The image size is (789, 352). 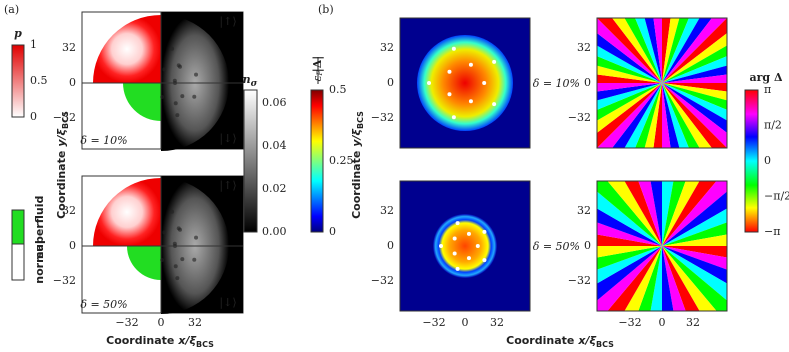 What do you see at coordinates (465, 246) in the screenshot?
I see `gap-map` at bounding box center [465, 246].